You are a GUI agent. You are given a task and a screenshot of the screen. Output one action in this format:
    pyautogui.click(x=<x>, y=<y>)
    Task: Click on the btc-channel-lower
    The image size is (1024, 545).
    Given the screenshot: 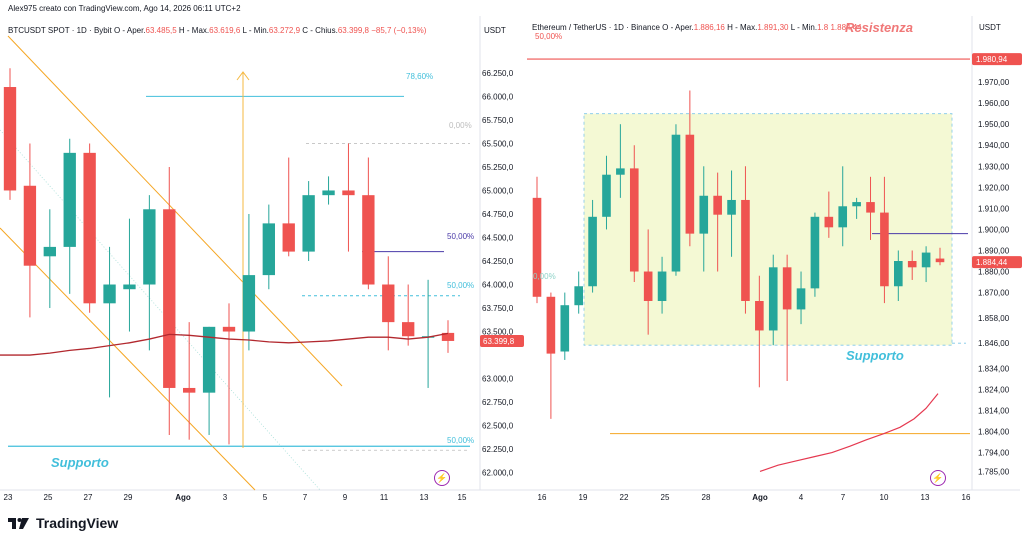 What is the action you would take?
    pyautogui.click(x=128, y=359)
    